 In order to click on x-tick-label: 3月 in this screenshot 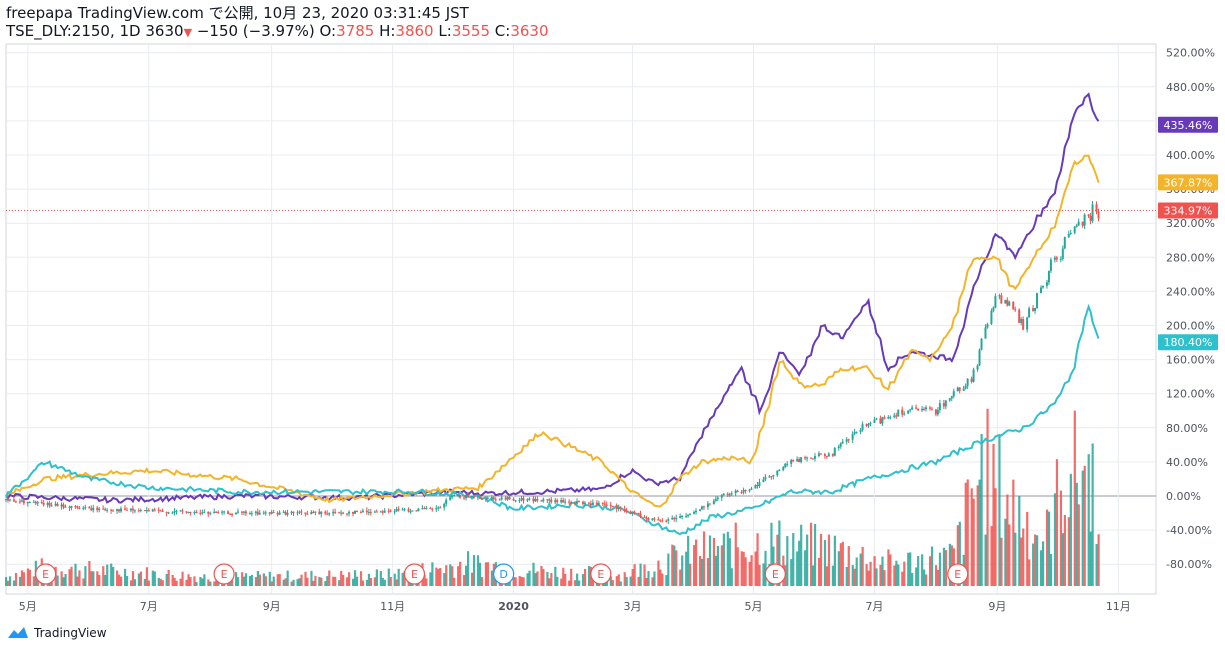, I will do `click(633, 606)`.